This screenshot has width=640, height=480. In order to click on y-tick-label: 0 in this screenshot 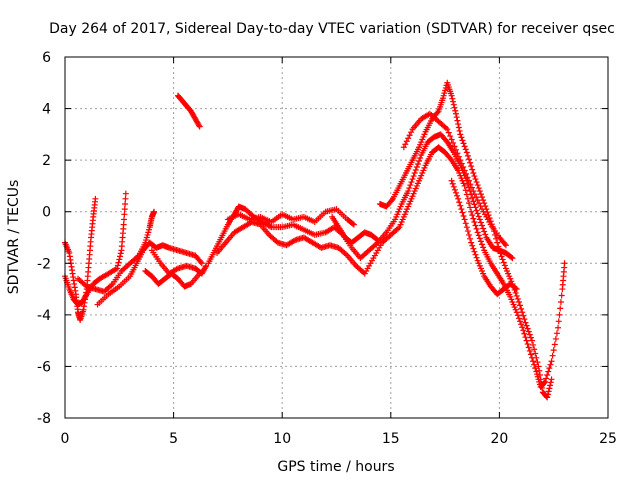, I will do `click(46, 213)`.